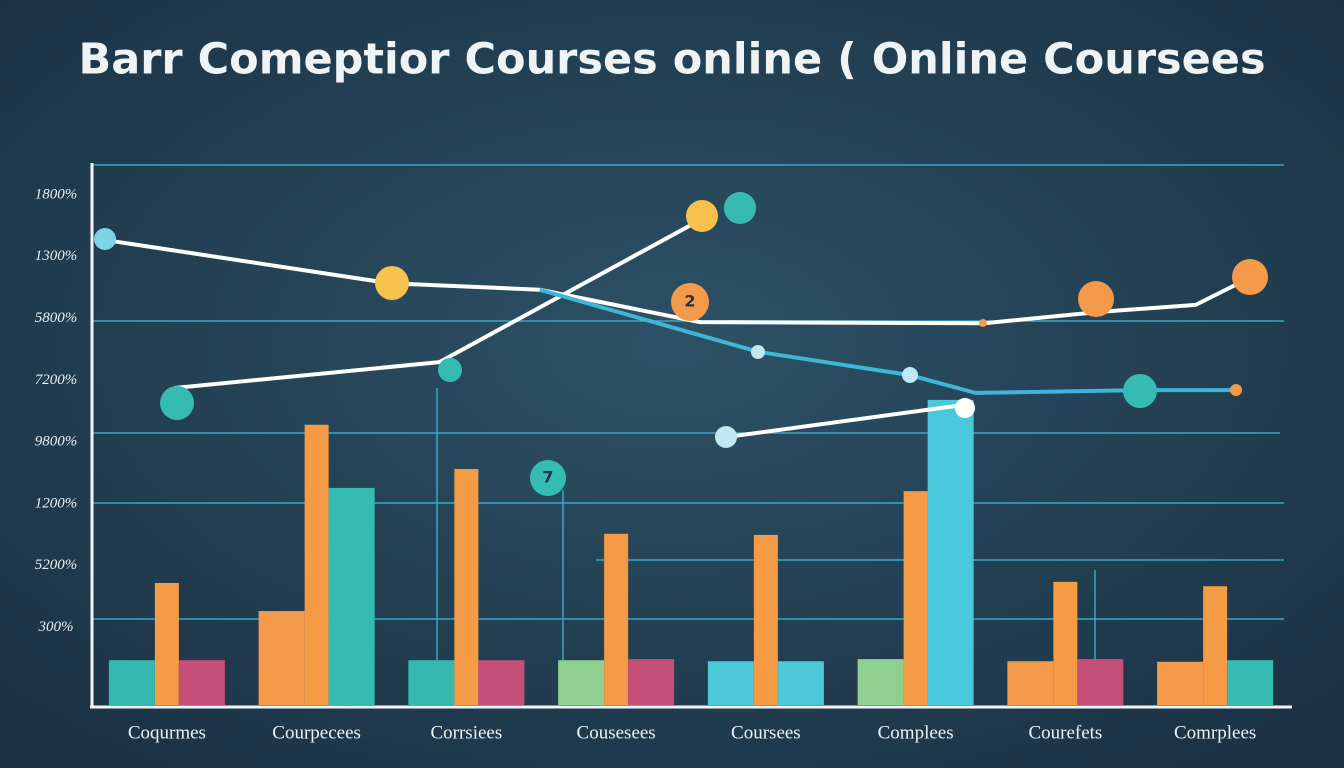 The width and height of the screenshot is (1344, 768). What do you see at coordinates (466, 732) in the screenshot?
I see `x-tick-label: Corrsiees` at bounding box center [466, 732].